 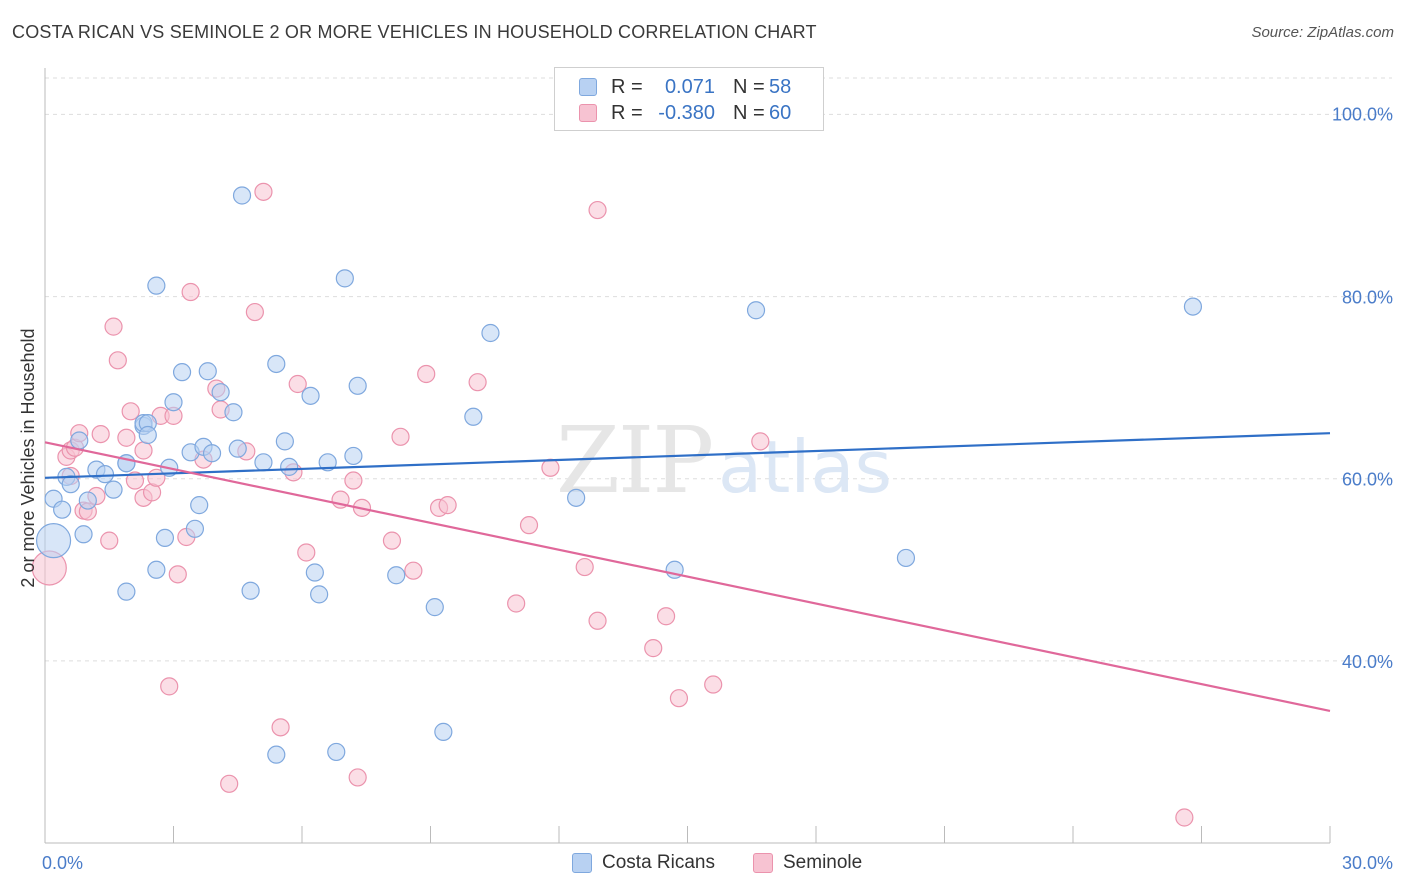 I want to click on y-tick-label: 100.0%, so click(x=1362, y=114).